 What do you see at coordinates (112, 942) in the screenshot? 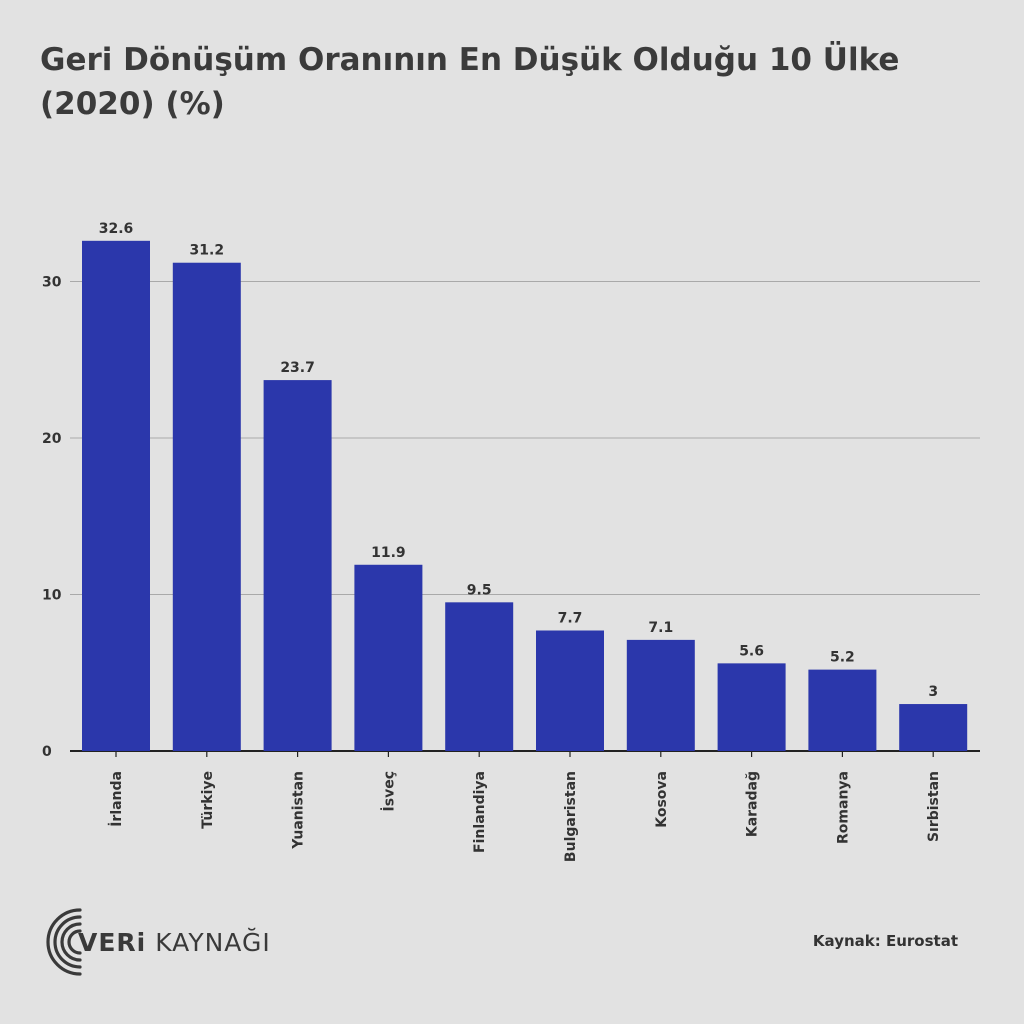
I see `logo-text-bold: VERi` at bounding box center [112, 942].